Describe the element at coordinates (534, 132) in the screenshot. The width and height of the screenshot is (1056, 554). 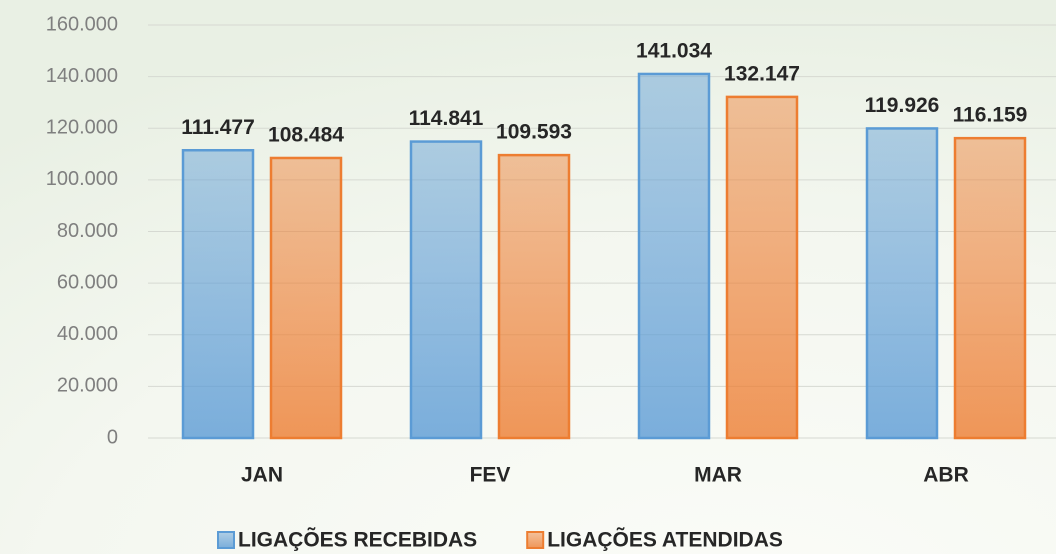
I see `data-label: 109.593` at that location.